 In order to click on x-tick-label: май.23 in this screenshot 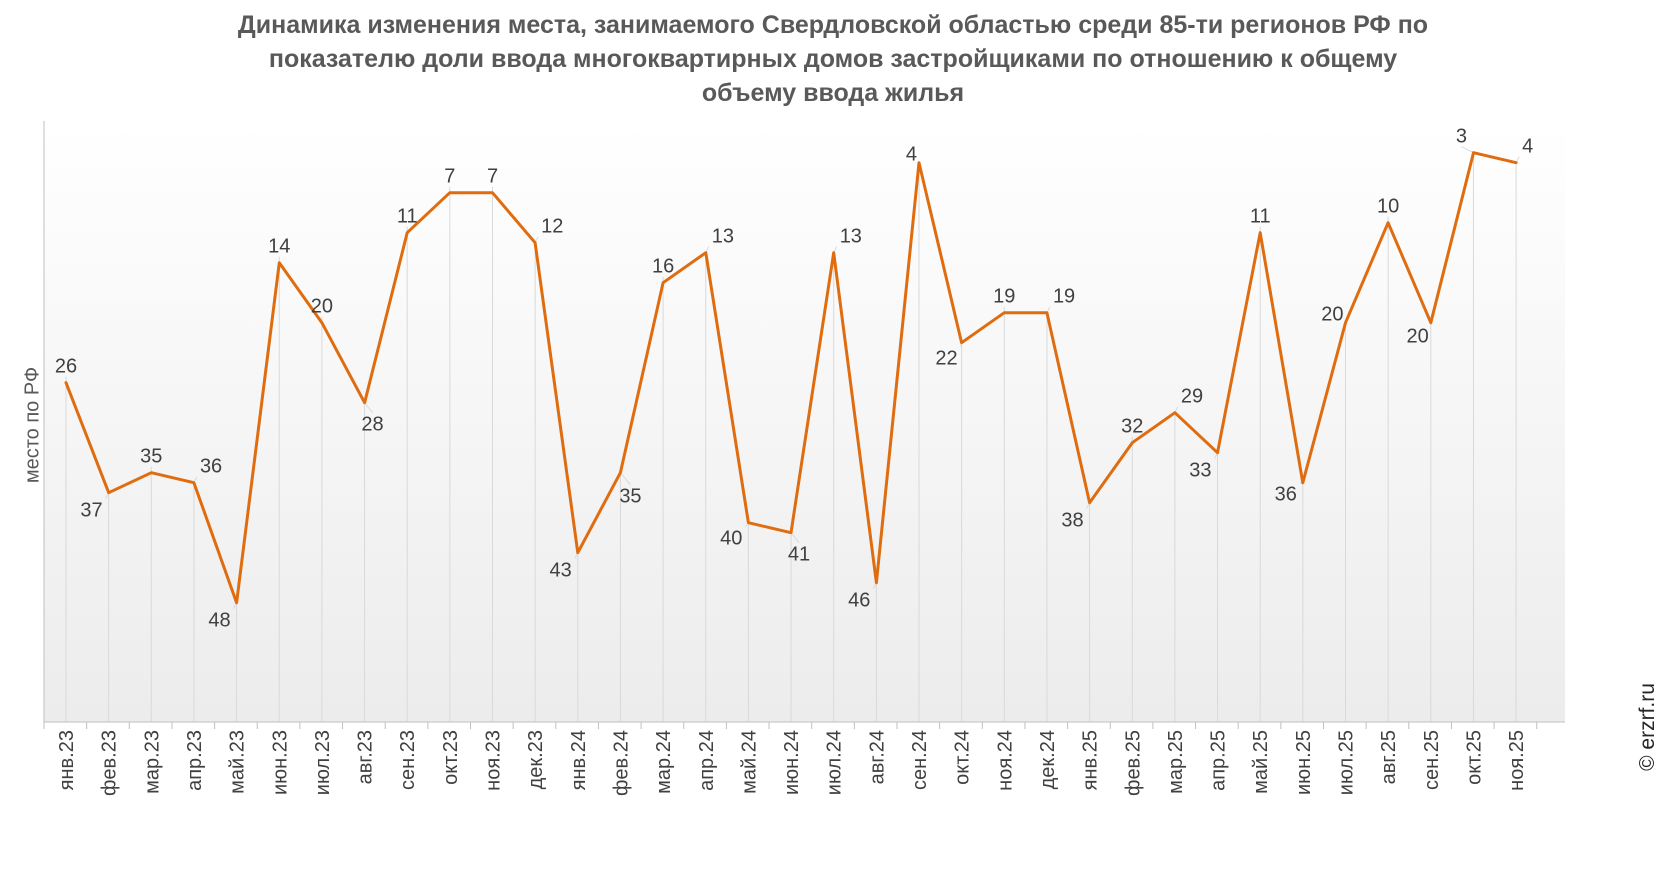, I will do `click(238, 762)`.